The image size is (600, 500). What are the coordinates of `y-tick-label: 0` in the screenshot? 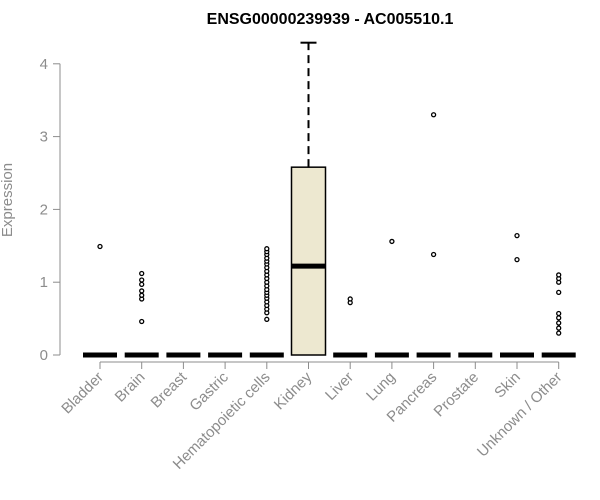 It's located at (44, 355).